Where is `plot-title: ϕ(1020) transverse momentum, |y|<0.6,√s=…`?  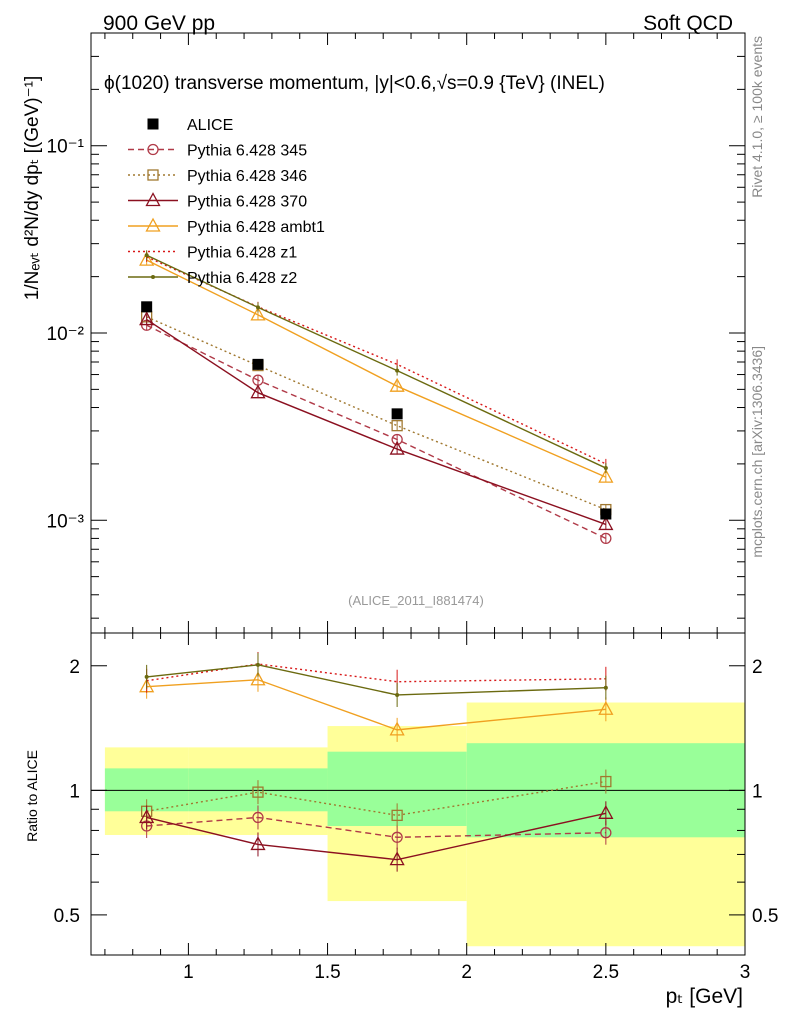 plot-title: ϕ(1020) transverse momentum, |y|<0.6,√s=… is located at coordinates (354, 83).